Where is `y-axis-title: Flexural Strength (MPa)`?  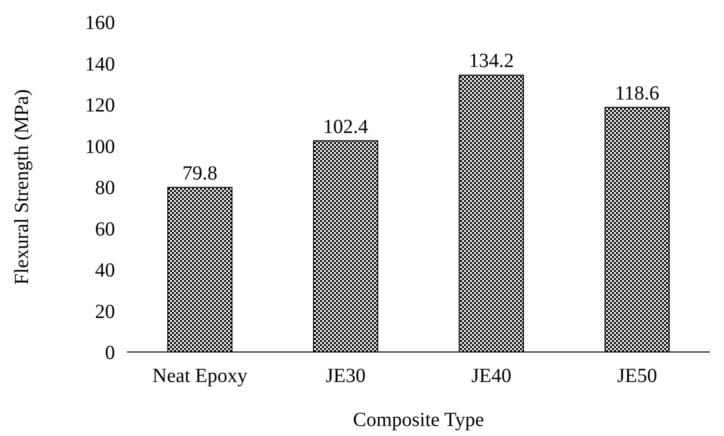
y-axis-title: Flexural Strength (MPa) is located at coordinates (22, 187).